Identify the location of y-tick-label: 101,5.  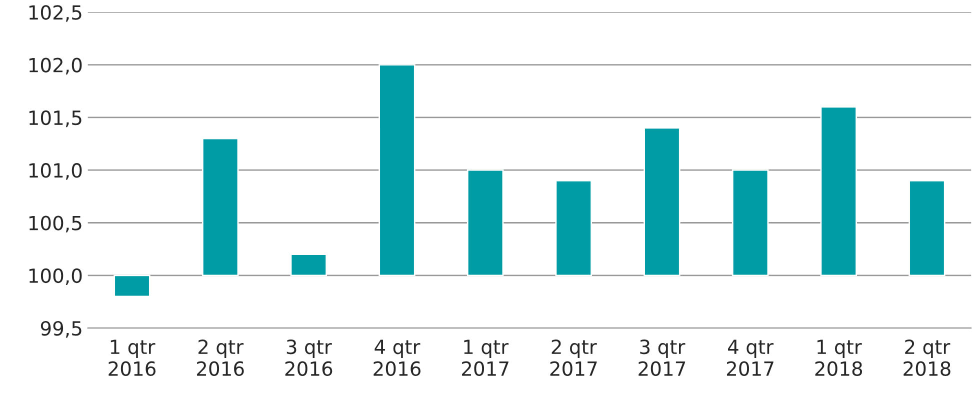
(55, 119).